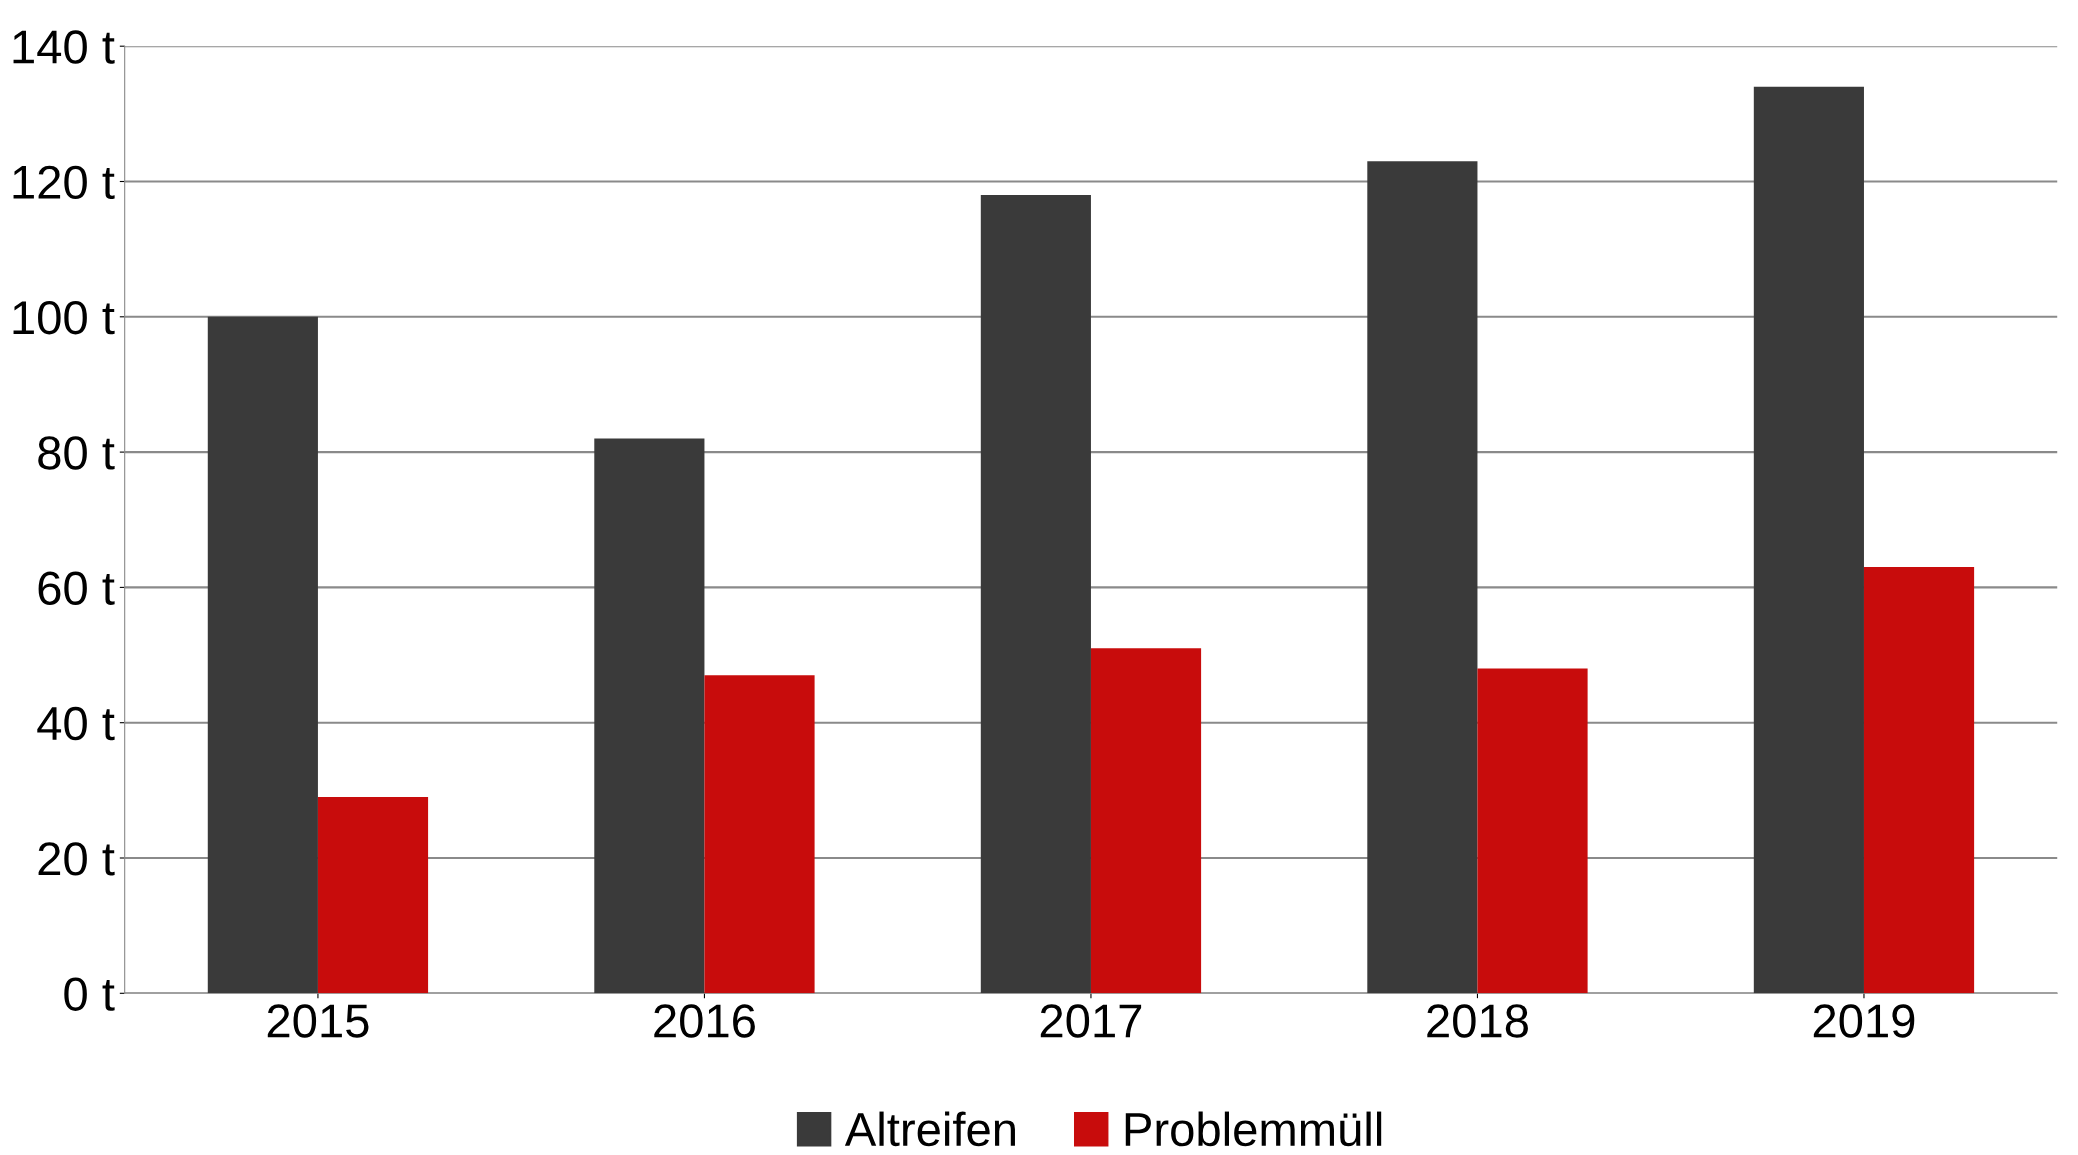 This screenshot has height=1155, width=2078. I want to click on legend-label: Problemmüll, so click(1253, 1129).